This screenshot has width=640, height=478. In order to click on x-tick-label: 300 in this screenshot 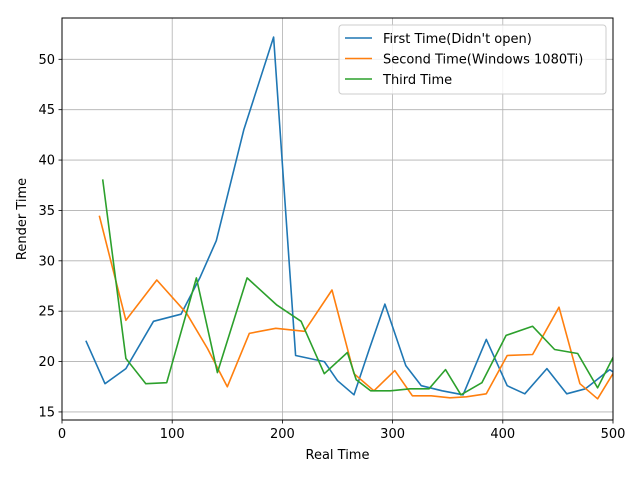, I will do `click(392, 434)`.